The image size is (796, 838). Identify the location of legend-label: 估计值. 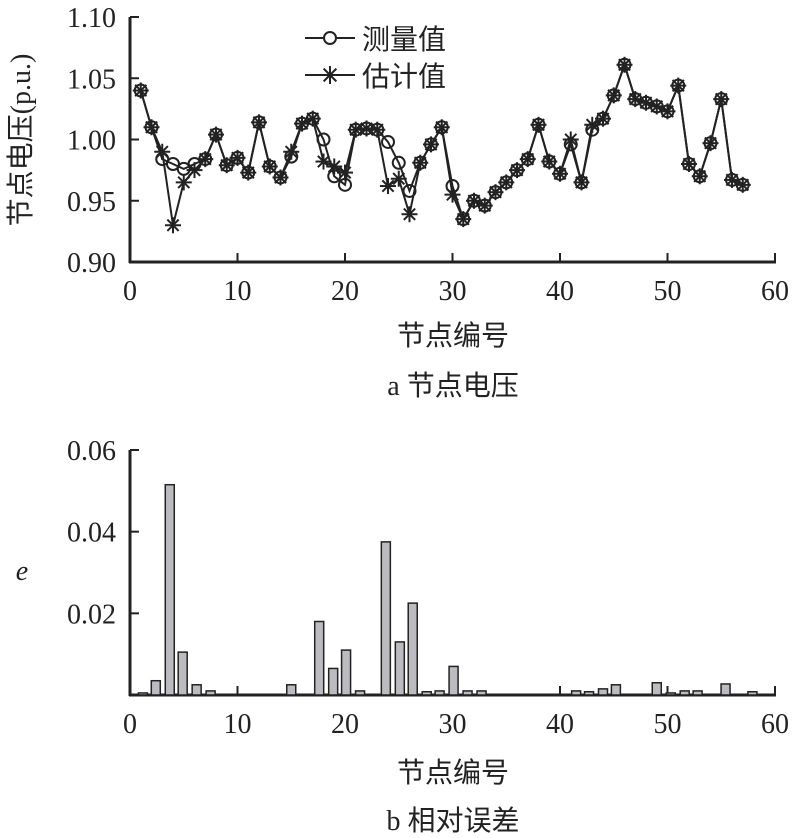
(404, 77).